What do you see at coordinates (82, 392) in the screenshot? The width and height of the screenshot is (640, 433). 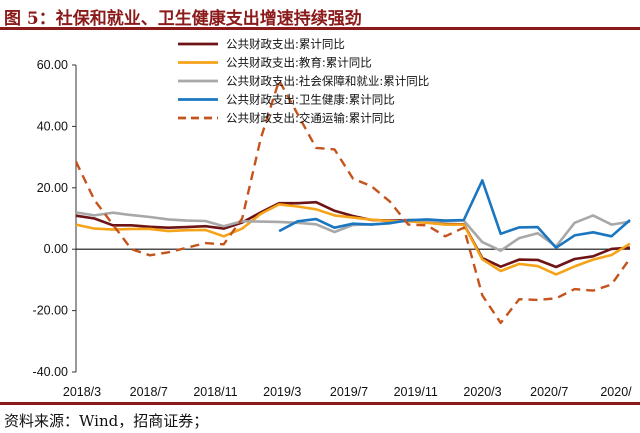 I see `x-tick-label: 2018/3` at bounding box center [82, 392].